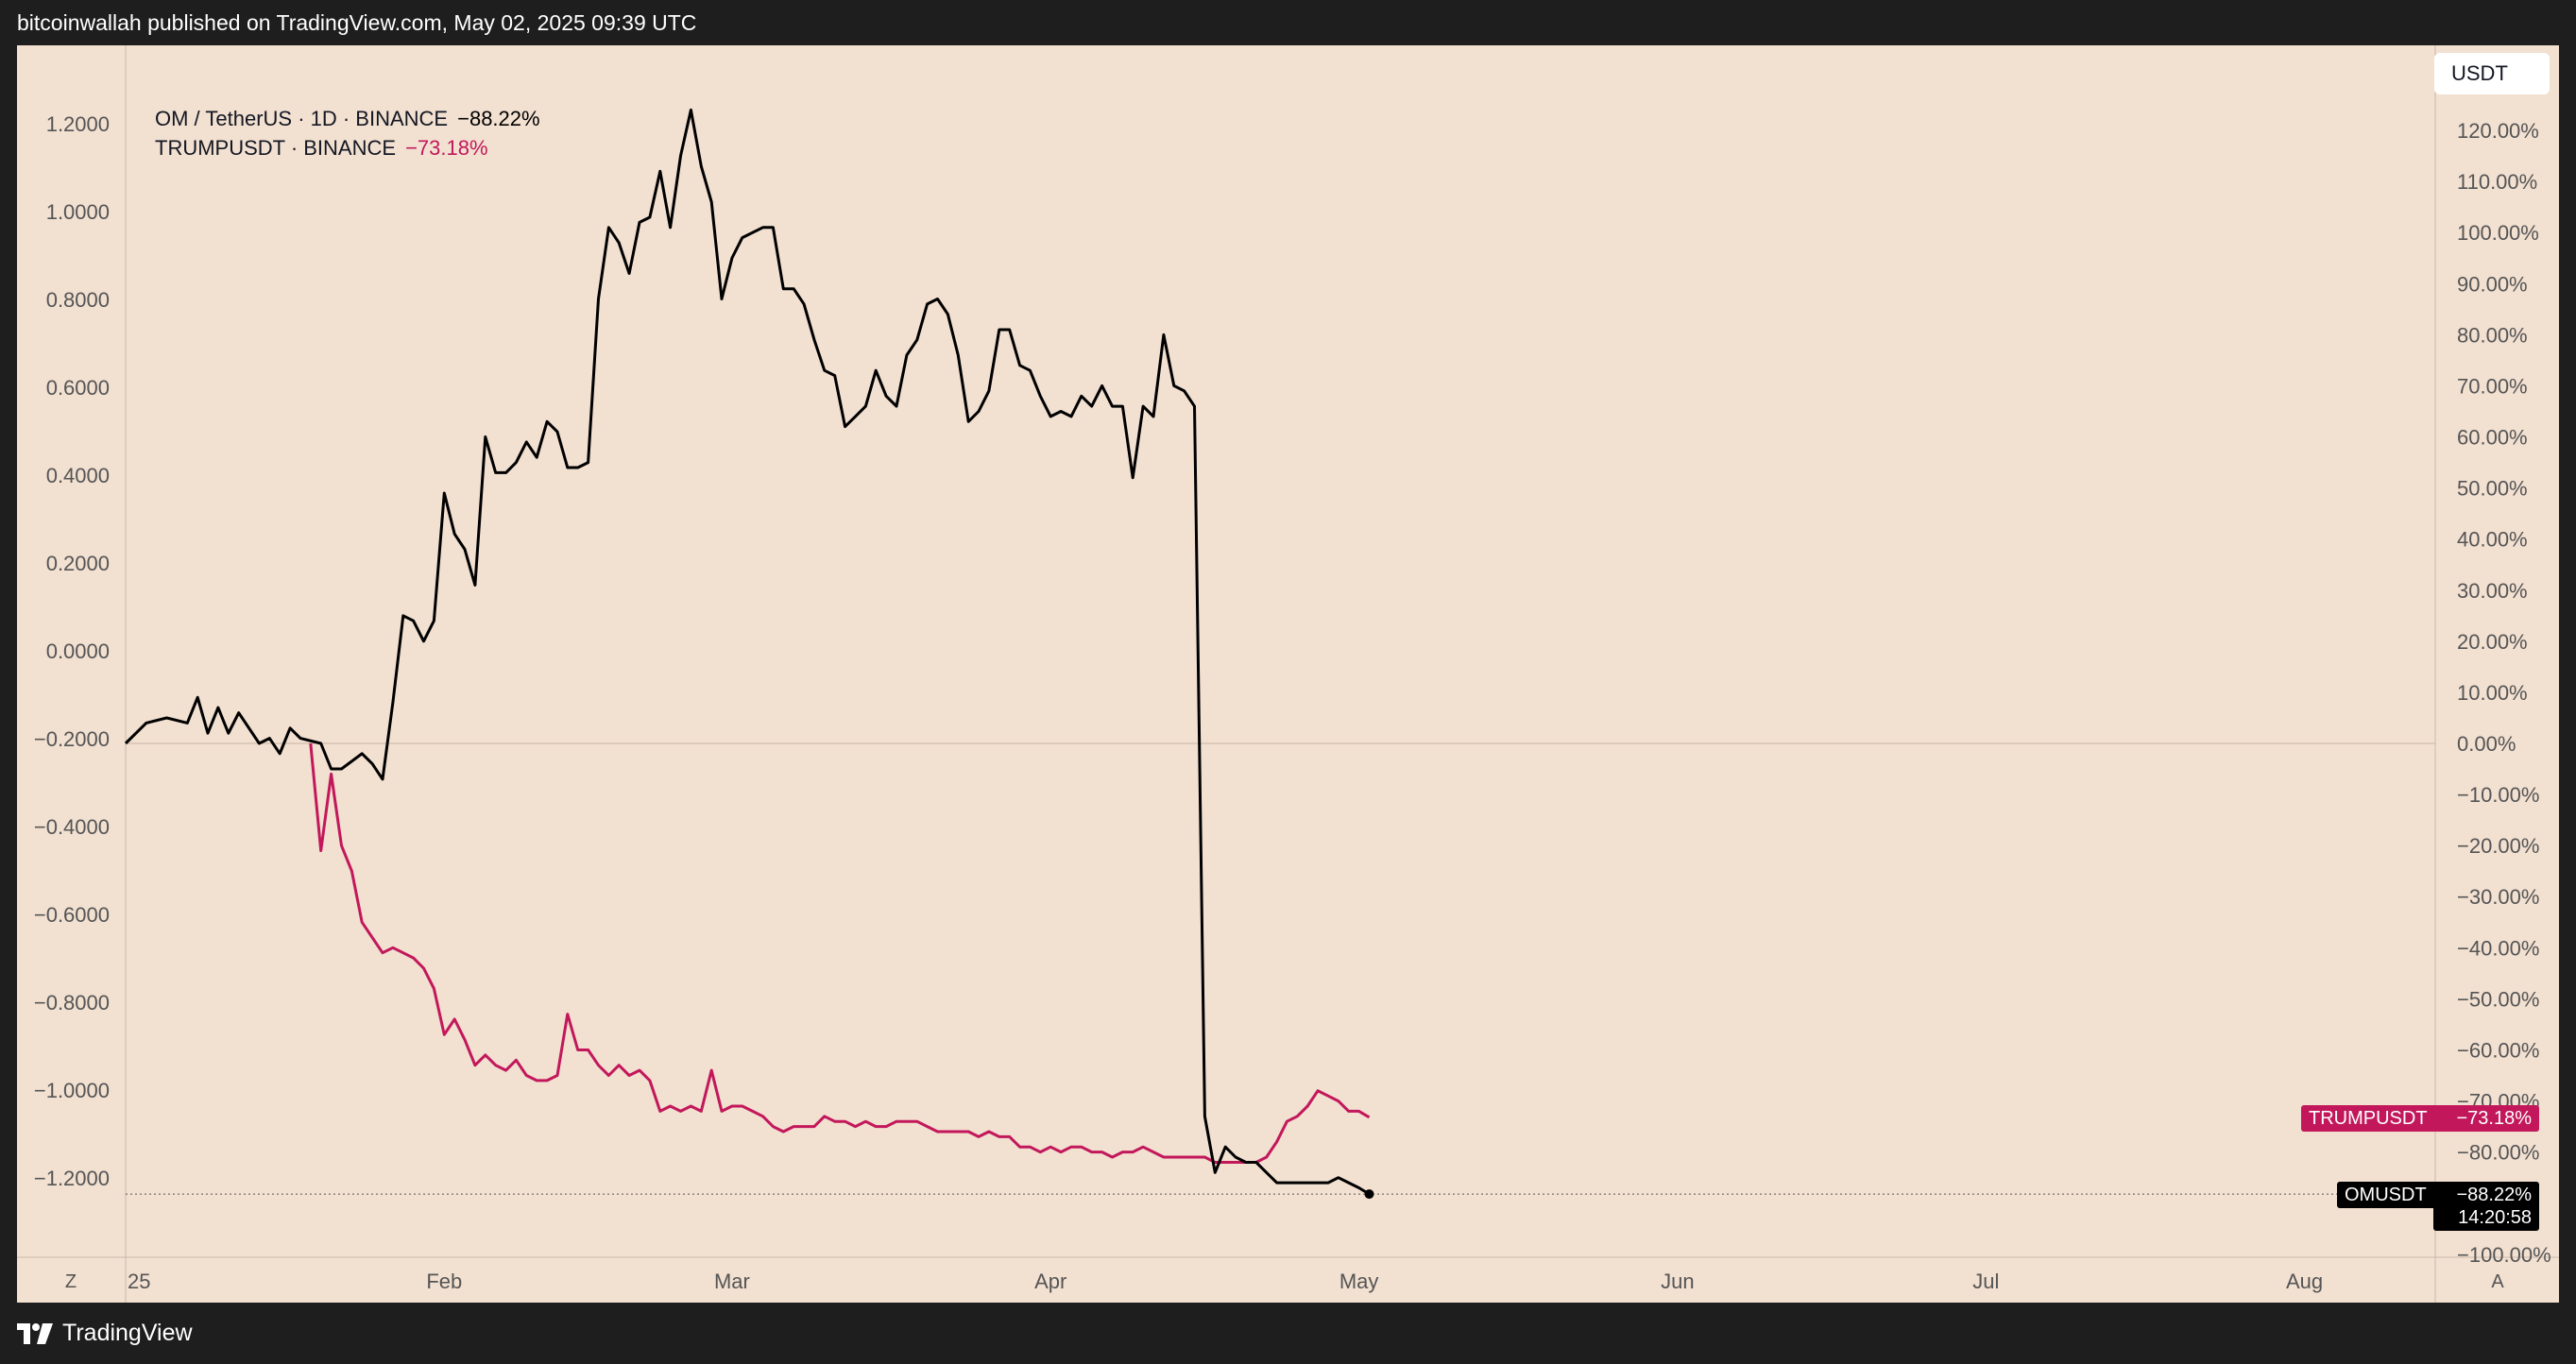  I want to click on right-tick-label: 30.00%, so click(2492, 591).